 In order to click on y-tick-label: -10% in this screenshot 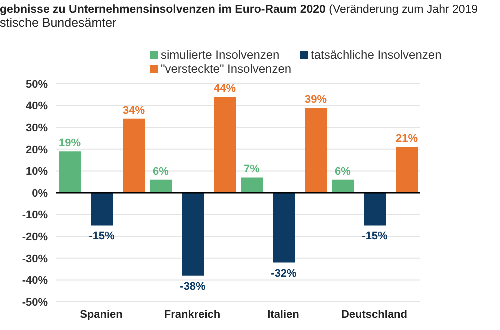, I will do `click(35, 216)`.